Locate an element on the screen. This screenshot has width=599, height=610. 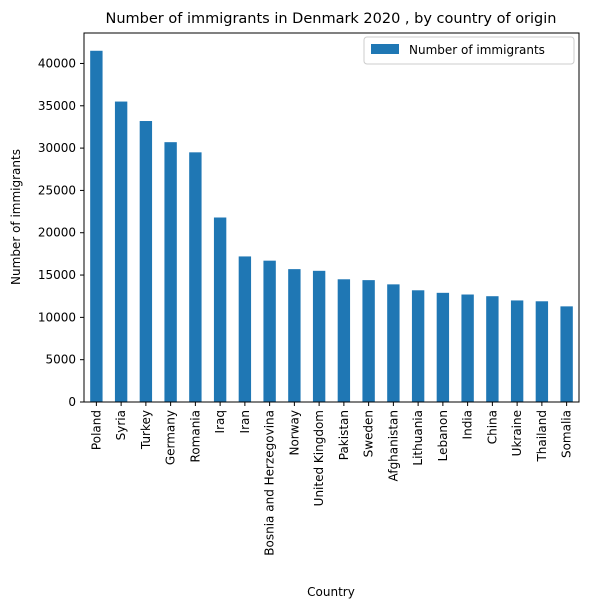
x-axis-label: Country is located at coordinates (331, 592).